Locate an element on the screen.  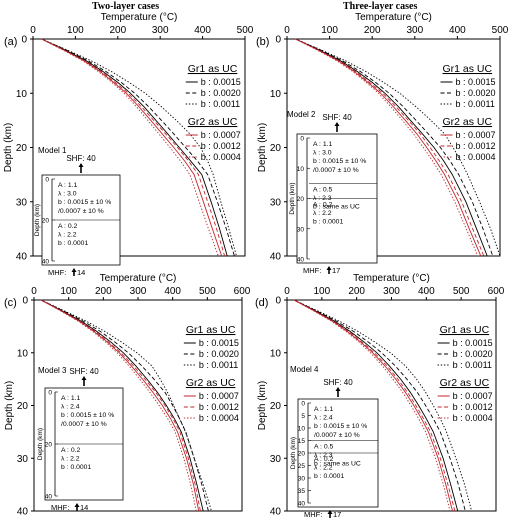
legend-title-gr2: Gr2 as UC is located at coordinates (467, 122).